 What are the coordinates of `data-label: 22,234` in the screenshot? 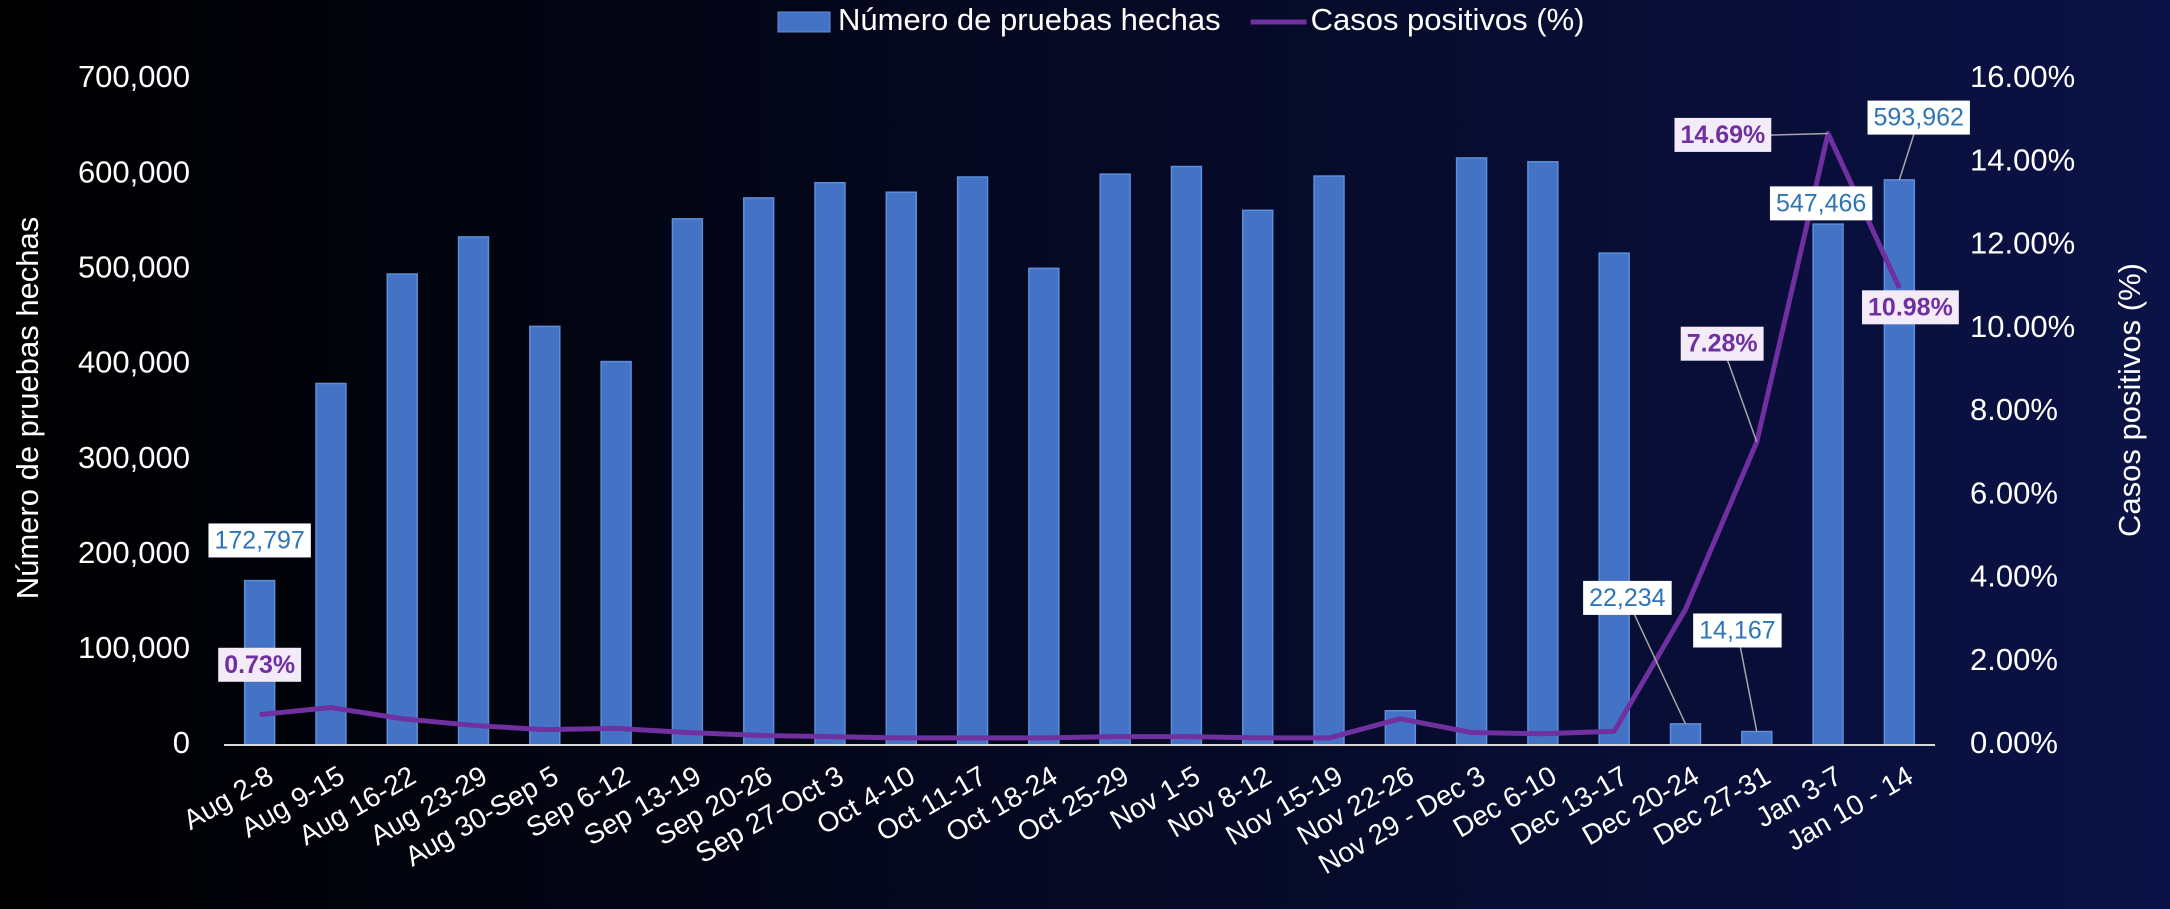 It's located at (1627, 598).